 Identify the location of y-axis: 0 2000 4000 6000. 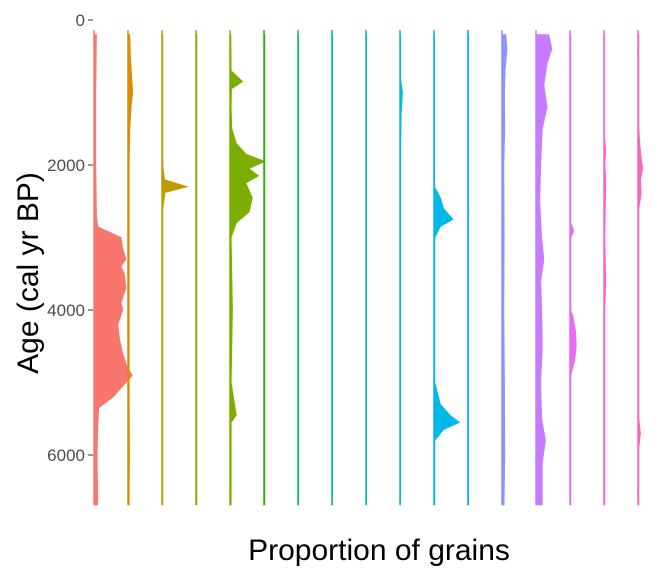
(70, 238).